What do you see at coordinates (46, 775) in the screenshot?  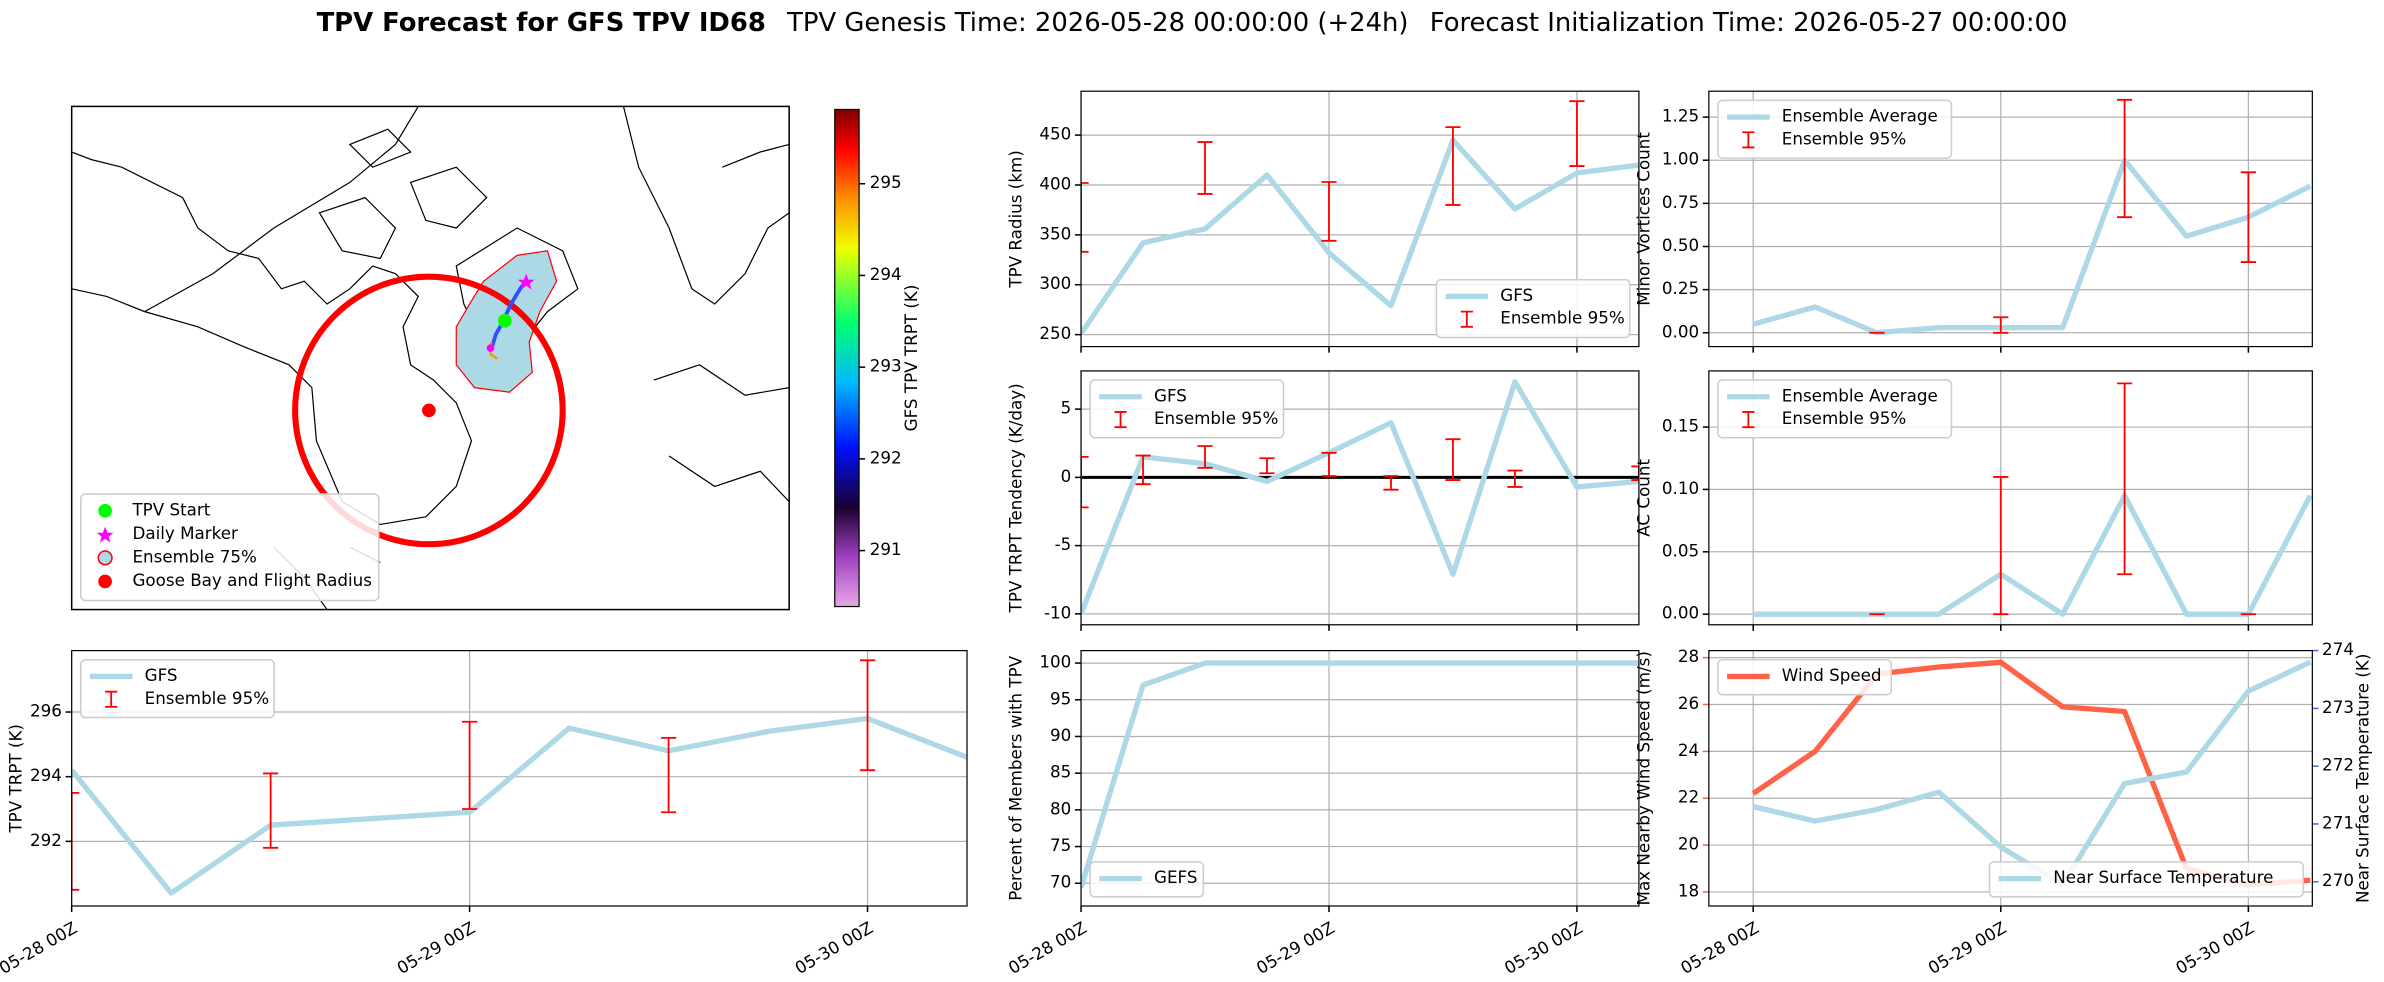 I see `y-tick-label: 294` at bounding box center [46, 775].